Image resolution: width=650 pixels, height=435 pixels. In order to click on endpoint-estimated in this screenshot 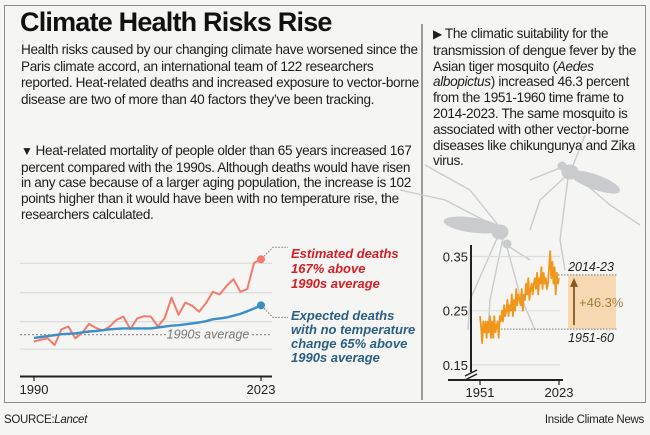, I will do `click(261, 259)`.